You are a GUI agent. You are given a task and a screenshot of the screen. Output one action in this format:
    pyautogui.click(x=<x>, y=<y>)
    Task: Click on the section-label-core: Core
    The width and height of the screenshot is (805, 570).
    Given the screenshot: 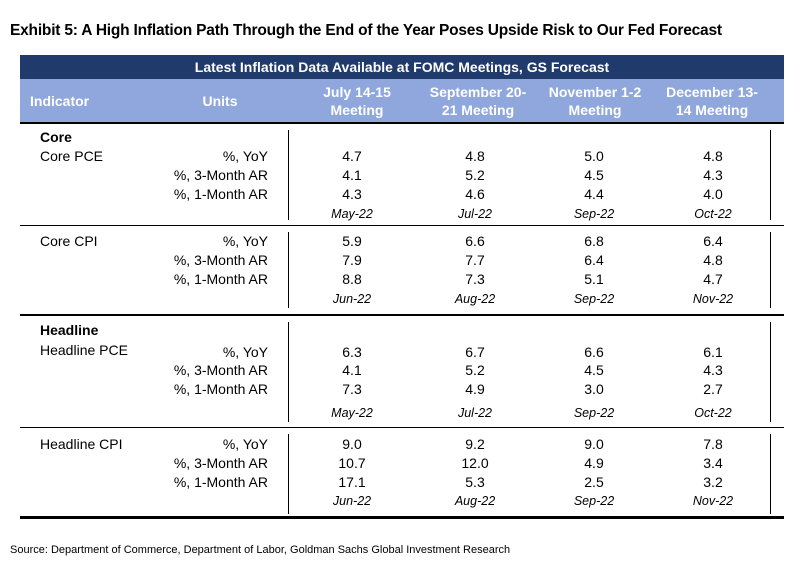 What is the action you would take?
    pyautogui.click(x=56, y=137)
    